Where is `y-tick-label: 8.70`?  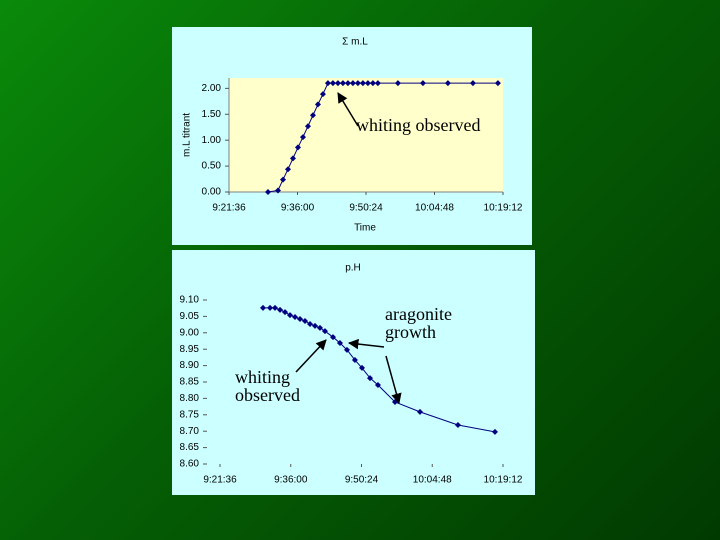
y-tick-label: 8.70 is located at coordinates (190, 431).